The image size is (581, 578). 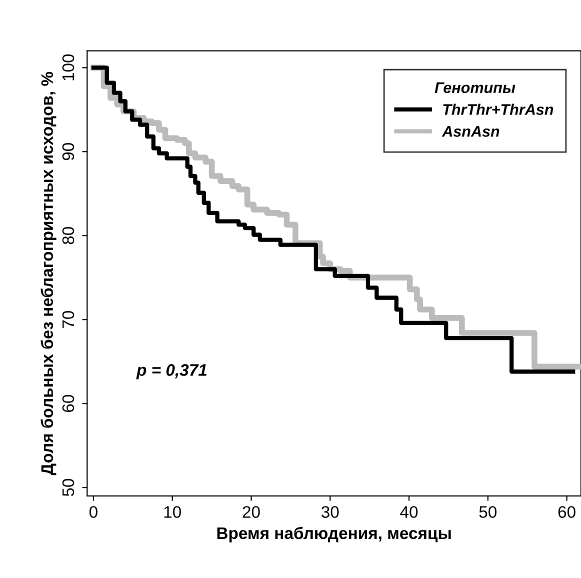 What do you see at coordinates (68, 235) in the screenshot?
I see `y-tick-label: 80` at bounding box center [68, 235].